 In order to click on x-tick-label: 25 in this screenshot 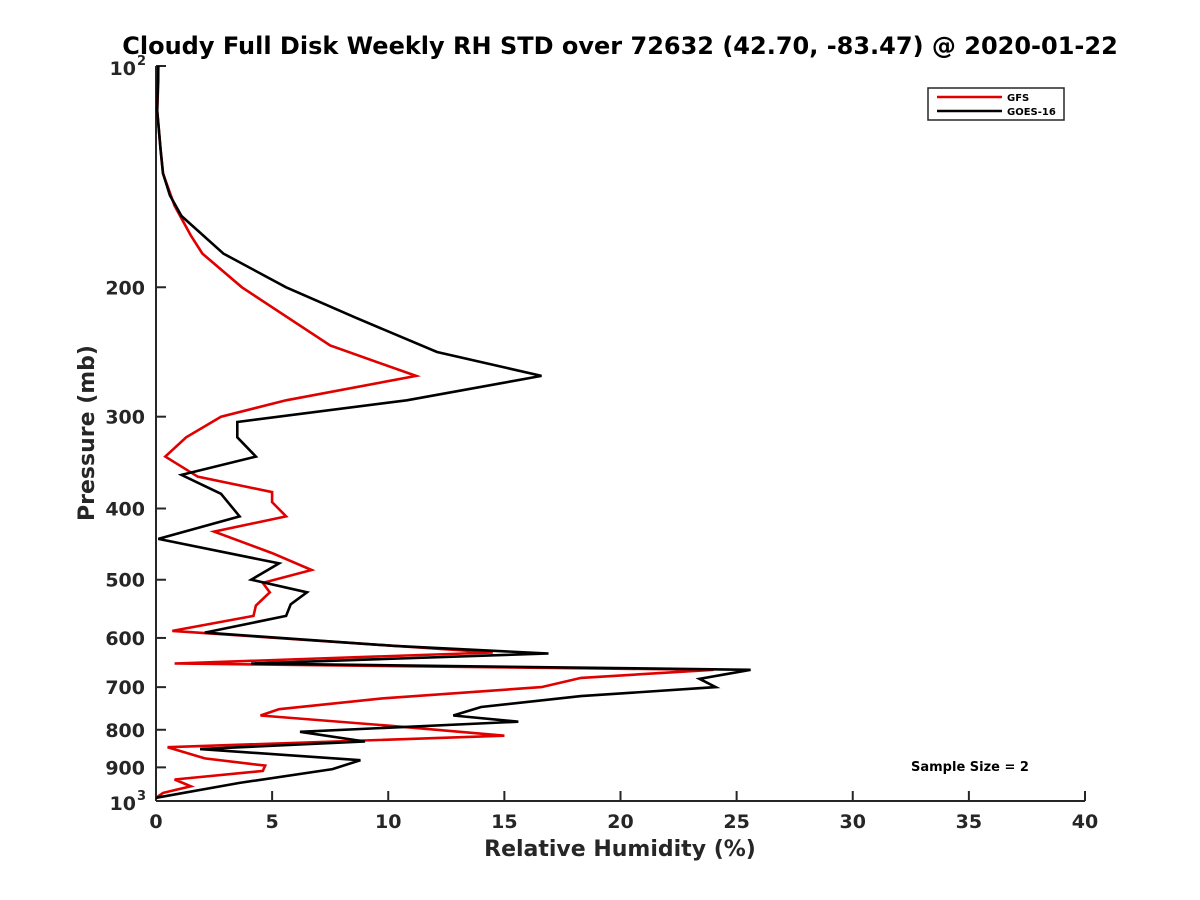, I will do `click(736, 822)`.